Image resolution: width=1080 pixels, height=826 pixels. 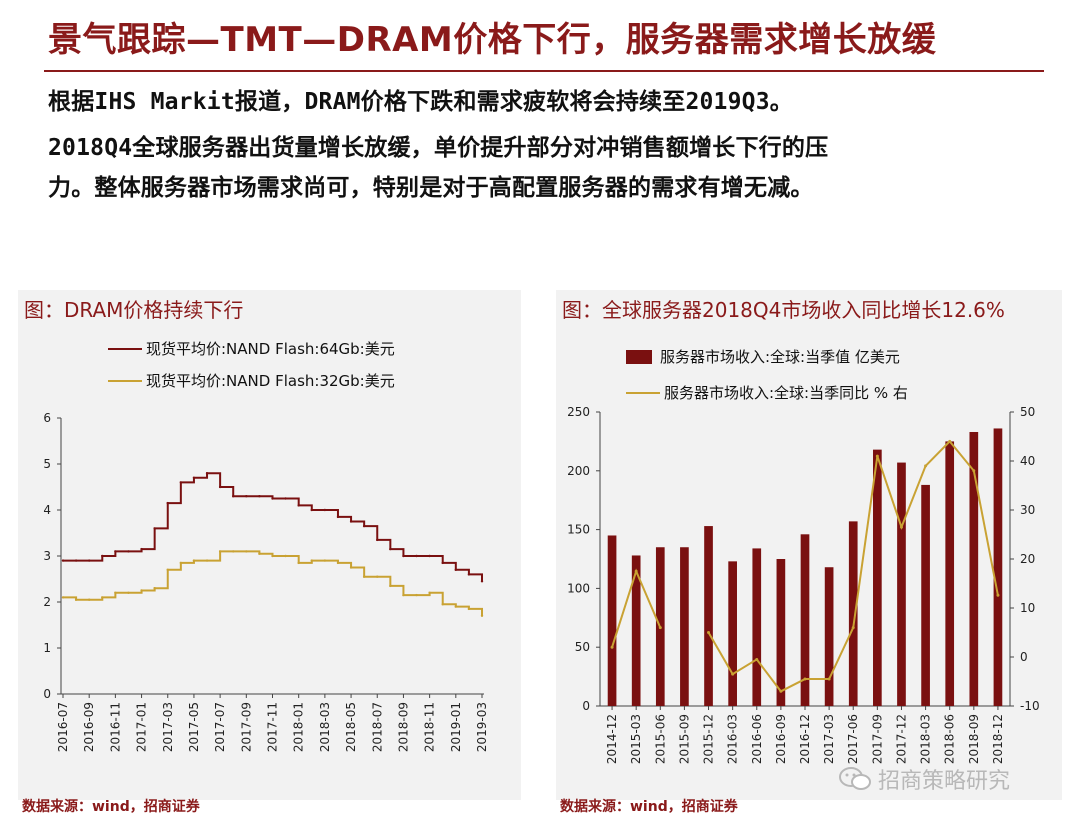 I want to click on summary-paragraph-2-line-2: 力。整体服务器市场需求尚可，特别是对于高配置服务器的需求有增无减。, so click(x=431, y=188).